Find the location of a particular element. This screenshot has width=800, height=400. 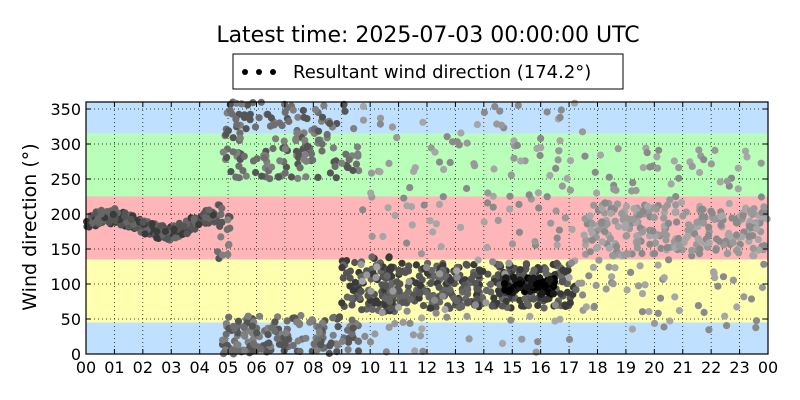

x-tick-label: 03 is located at coordinates (171, 367).